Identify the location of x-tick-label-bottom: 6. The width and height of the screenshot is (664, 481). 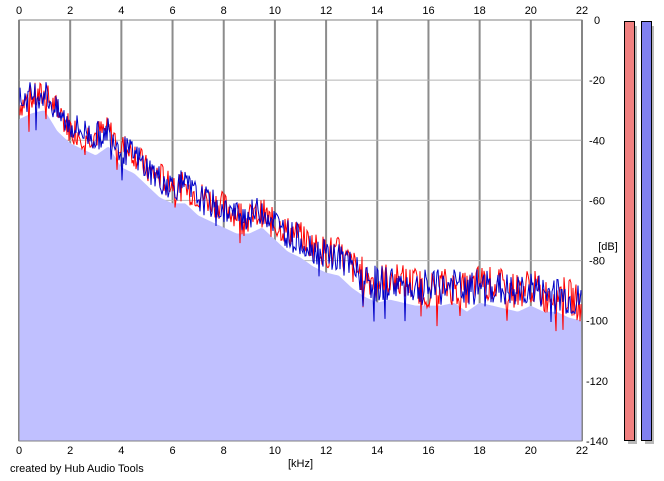
(172, 451).